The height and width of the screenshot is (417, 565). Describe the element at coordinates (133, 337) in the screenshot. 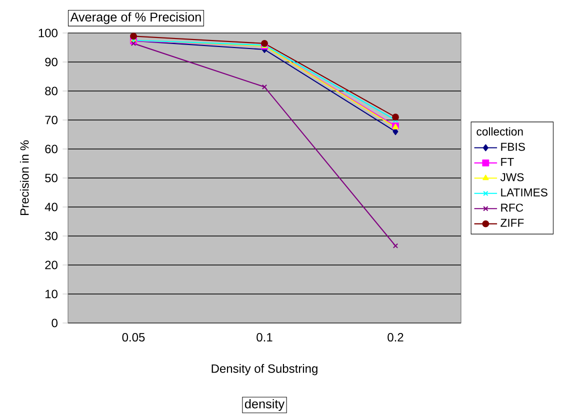

I see `x-tick-label: 0.05` at that location.